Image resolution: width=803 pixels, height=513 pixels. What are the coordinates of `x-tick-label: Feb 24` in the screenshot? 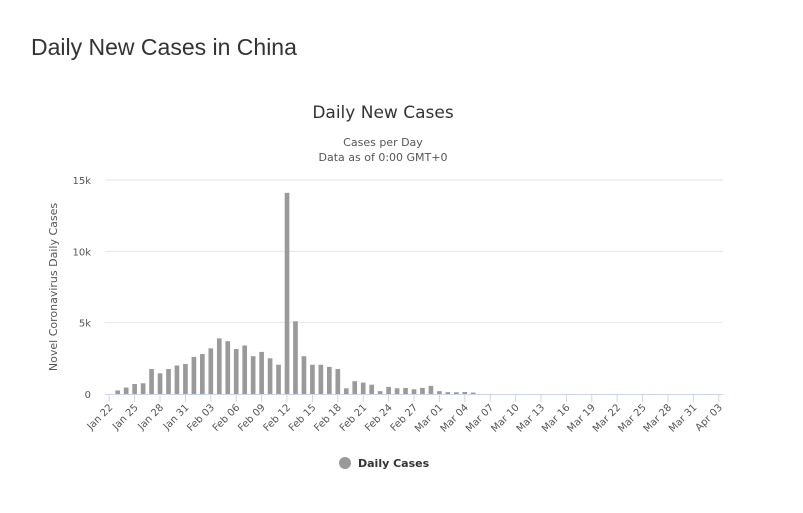 It's located at (379, 418).